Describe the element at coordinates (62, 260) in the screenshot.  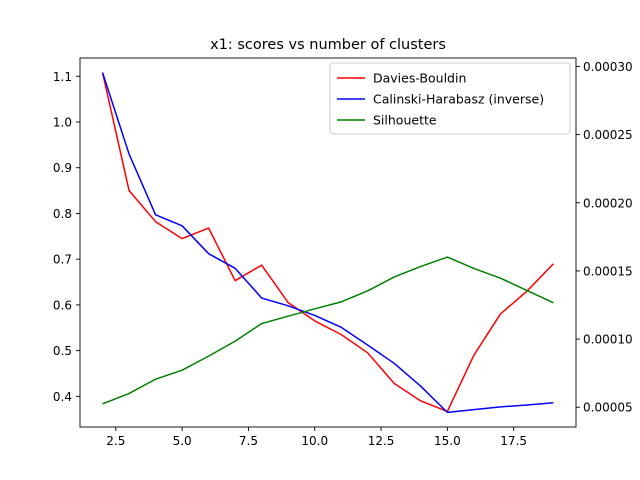
I see `y-tick-label: 0.7` at that location.